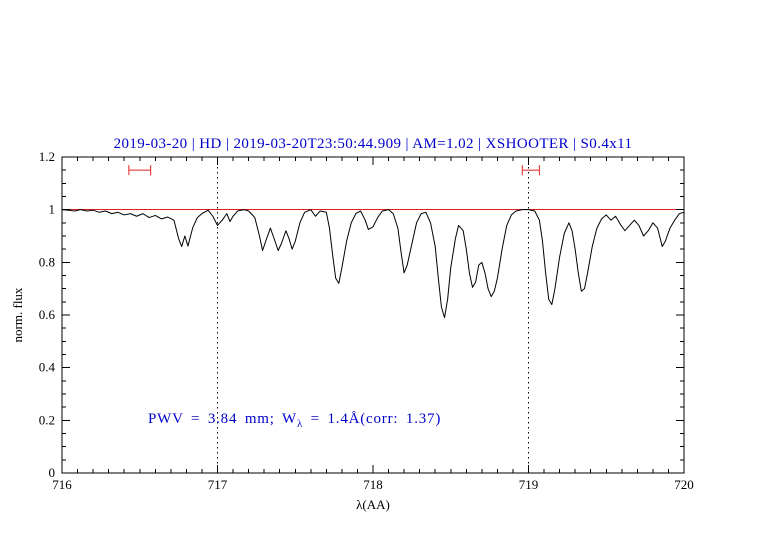  What do you see at coordinates (52, 472) in the screenshot?
I see `y-tick-label: 0` at bounding box center [52, 472].